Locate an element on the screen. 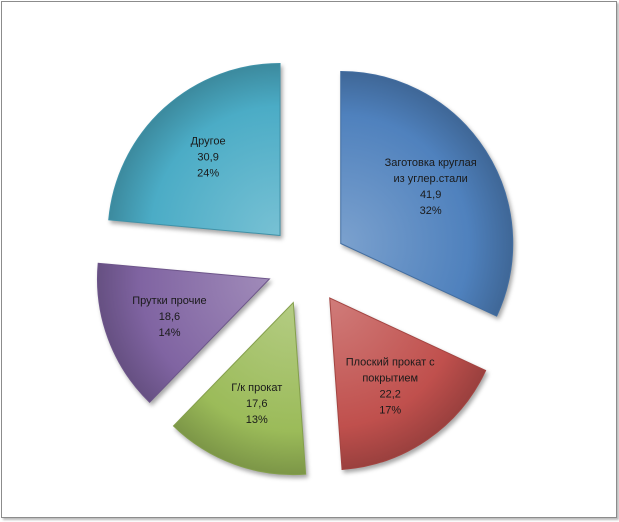 The image size is (619, 522). data-label: Прутки прочие 18,6 14% is located at coordinates (169, 317).